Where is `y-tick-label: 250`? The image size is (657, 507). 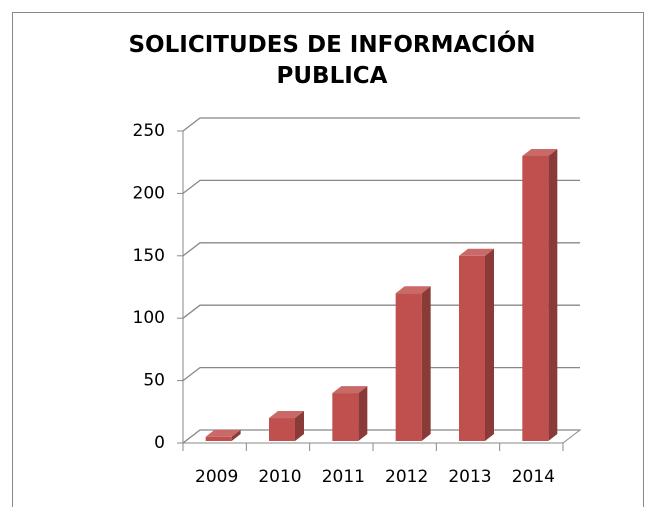
y-tick-label: 250 is located at coordinates (149, 131).